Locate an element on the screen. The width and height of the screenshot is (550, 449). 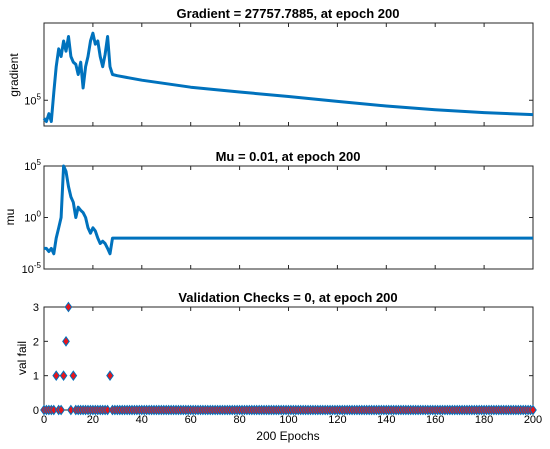
x-tick-label: 20 is located at coordinates (93, 420).